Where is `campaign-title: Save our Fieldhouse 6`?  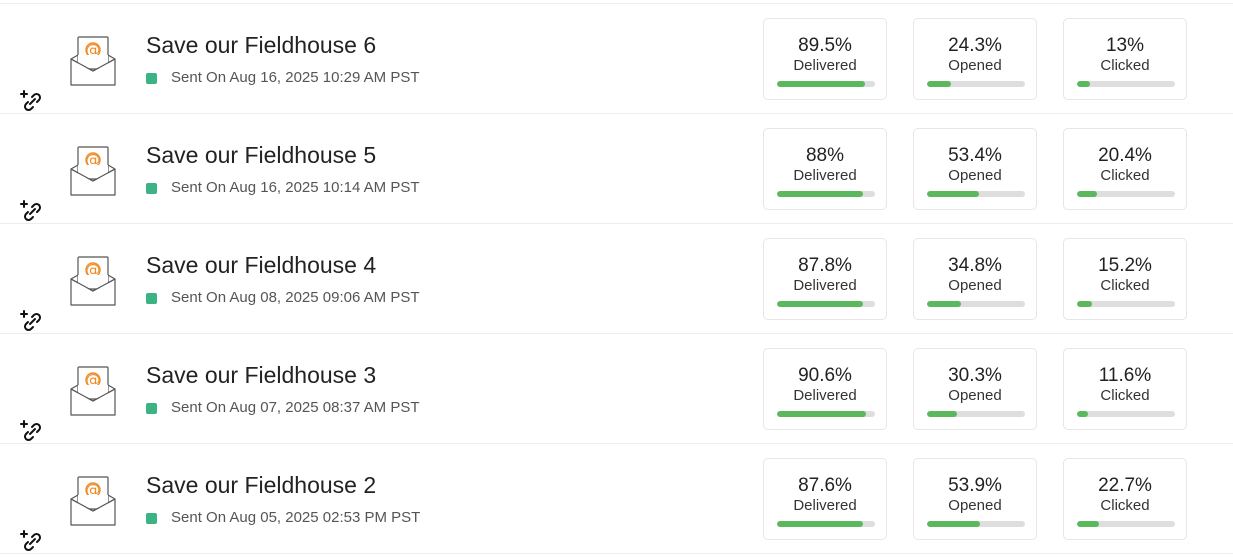
campaign-title: Save our Fieldhouse 6 is located at coordinates (261, 45).